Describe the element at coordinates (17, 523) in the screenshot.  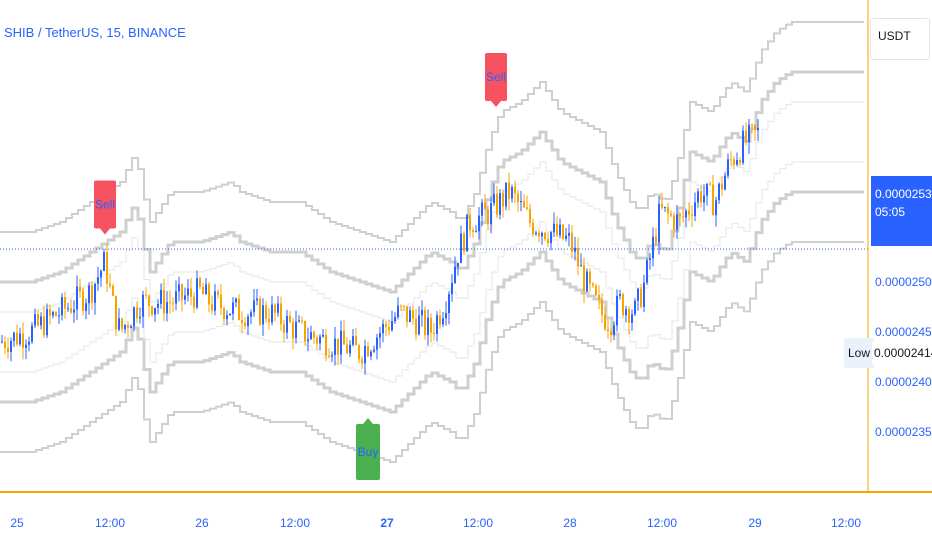
I see `x-tick-label: 25` at that location.